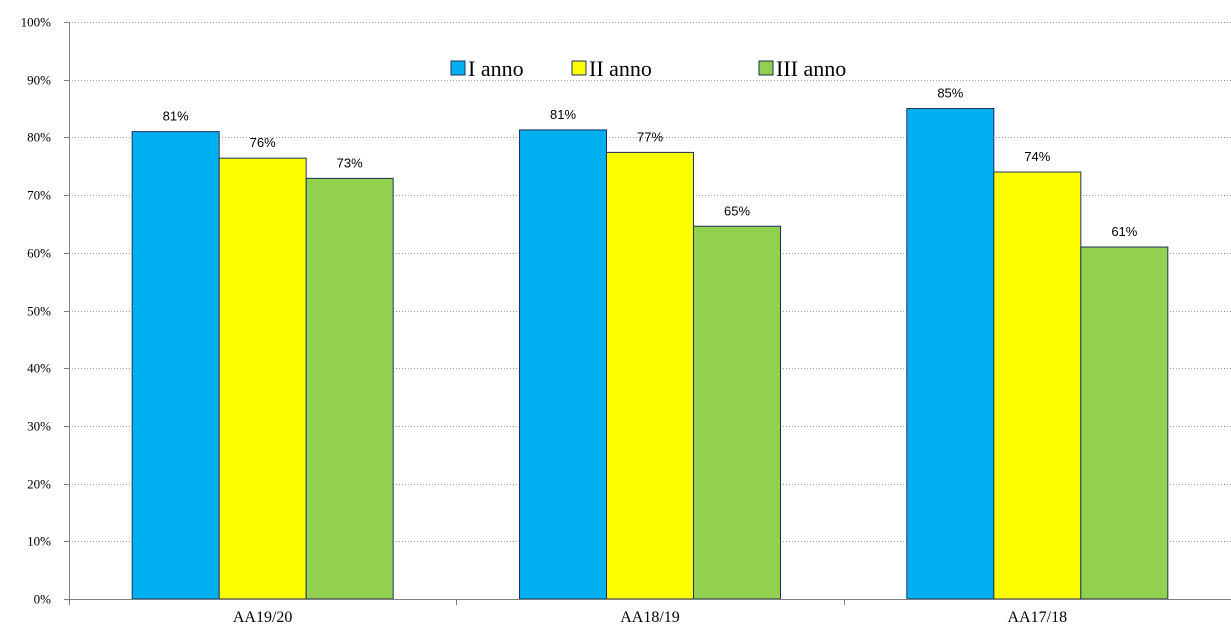 This screenshot has height=631, width=1231. I want to click on data-label: 85%, so click(950, 93).